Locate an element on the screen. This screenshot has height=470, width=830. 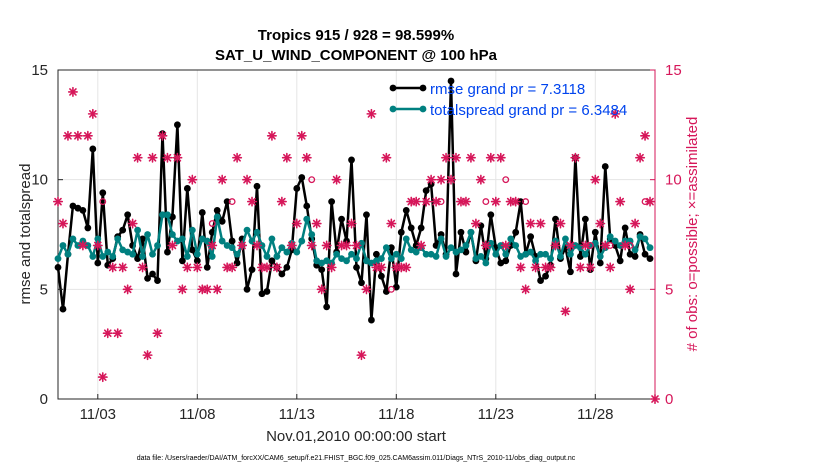
legend-spread-marker-right is located at coordinates (423, 109).